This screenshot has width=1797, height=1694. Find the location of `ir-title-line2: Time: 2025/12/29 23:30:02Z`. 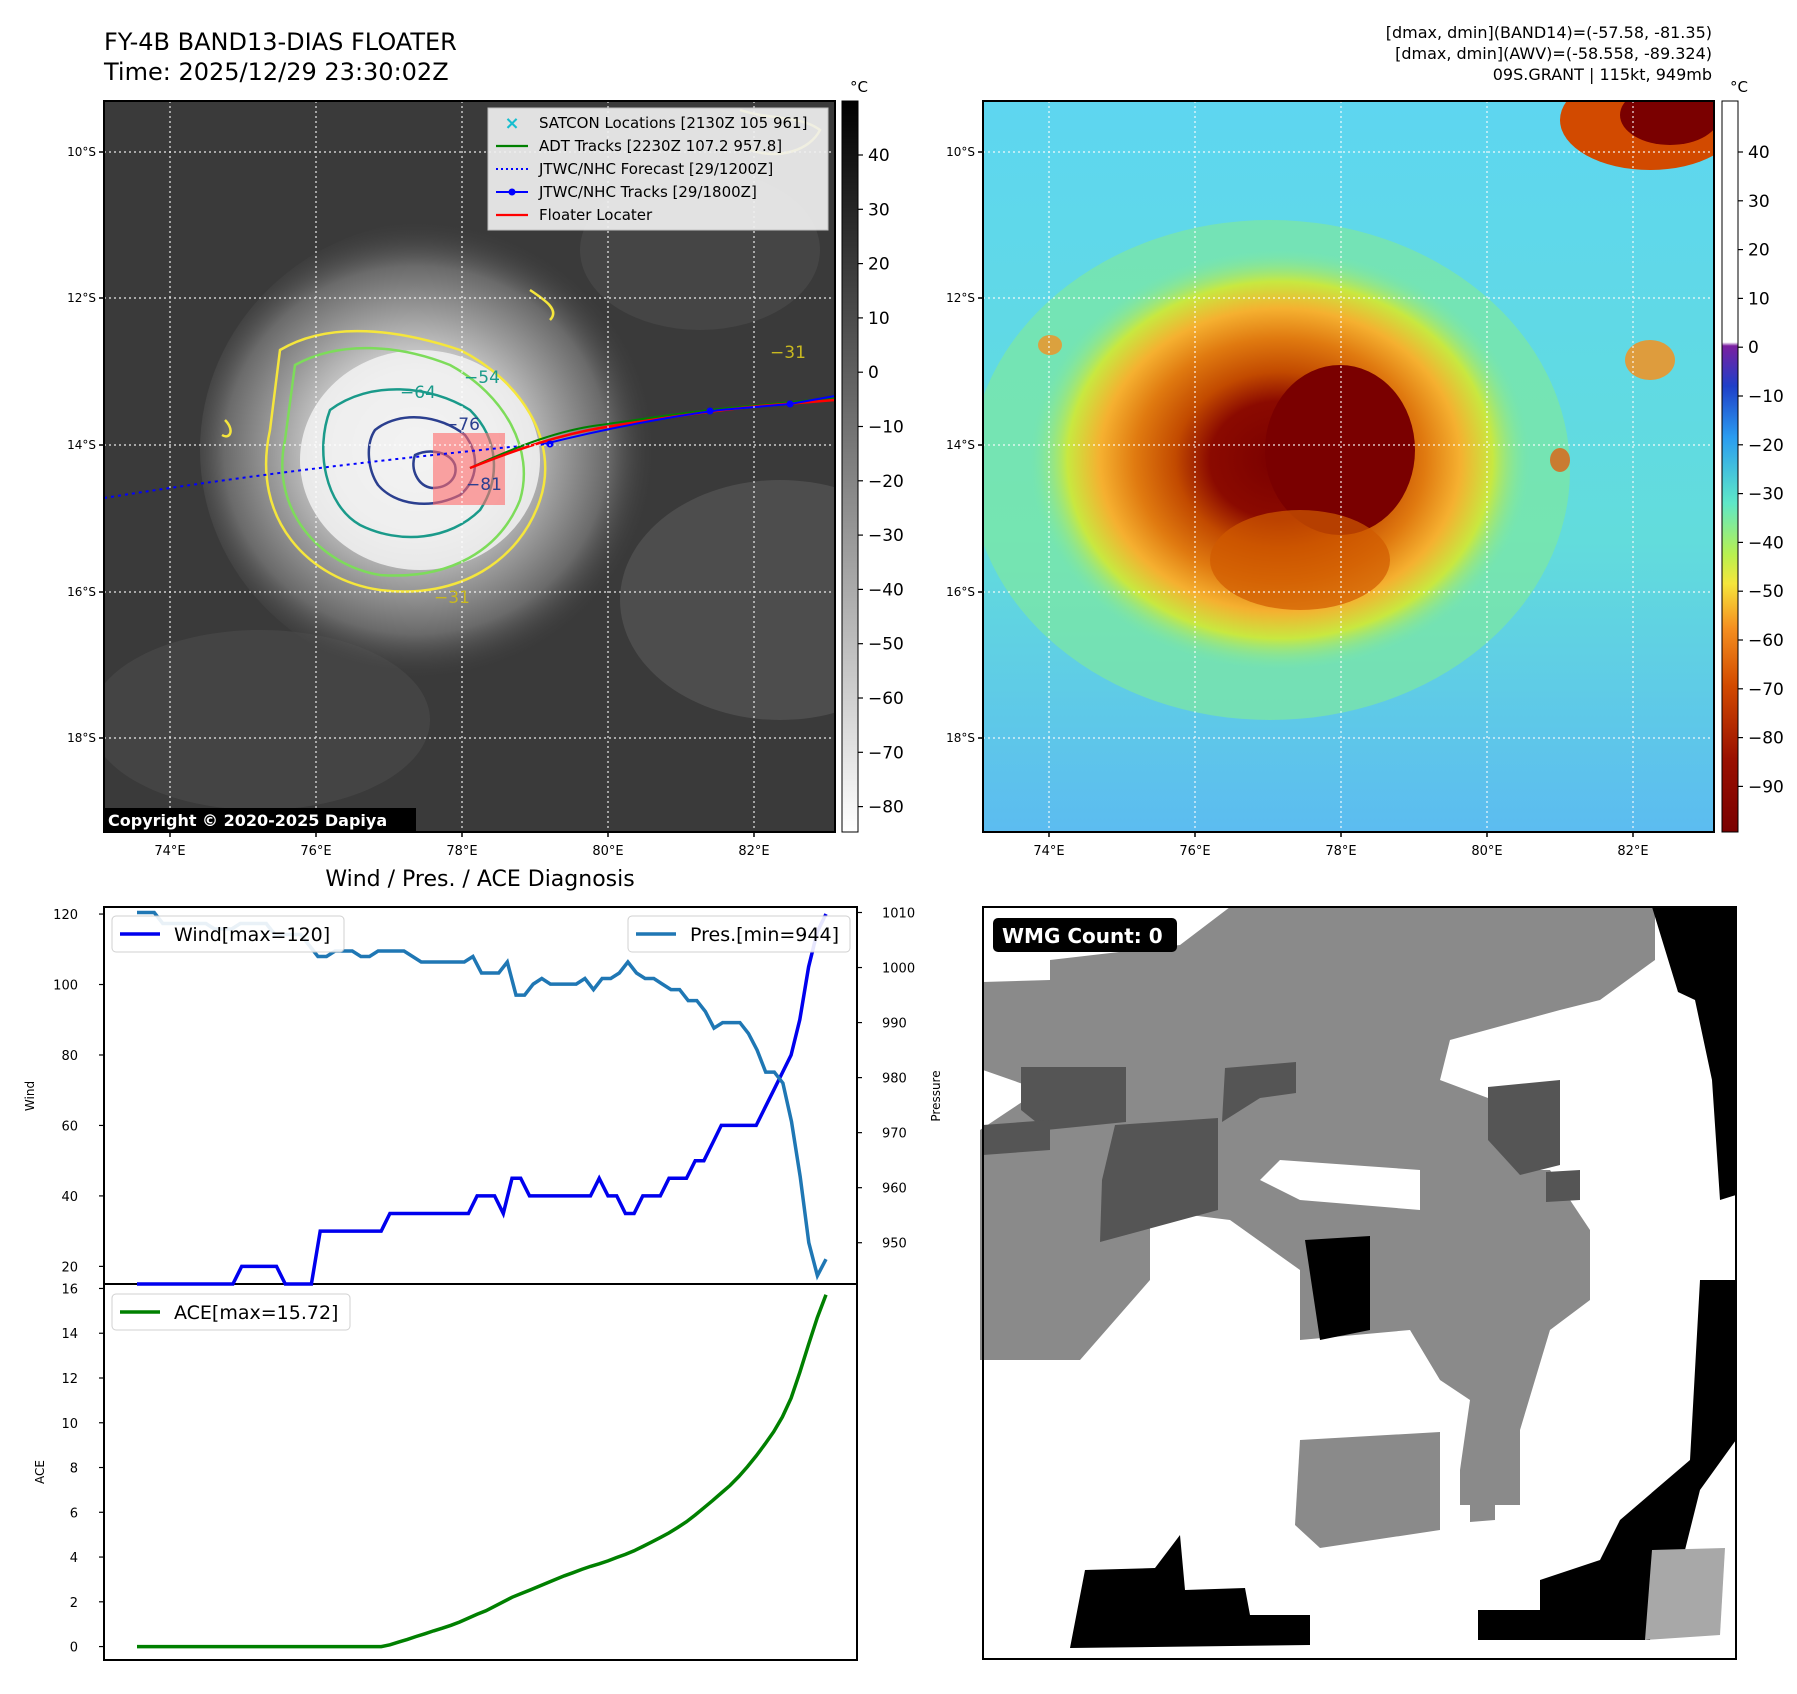

ir-title-line2: Time: 2025/12/29 23:30:02Z is located at coordinates (276, 72).